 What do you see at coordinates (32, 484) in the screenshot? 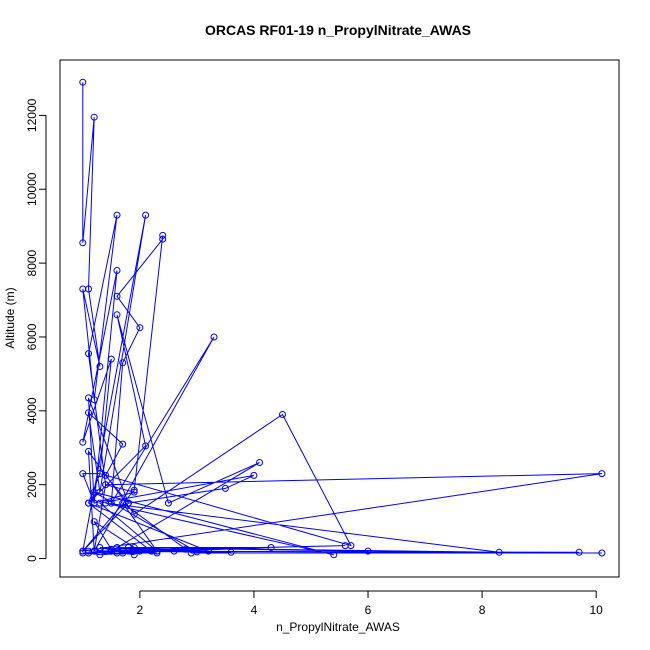
I see `y-tick-label: 2000` at bounding box center [32, 484].